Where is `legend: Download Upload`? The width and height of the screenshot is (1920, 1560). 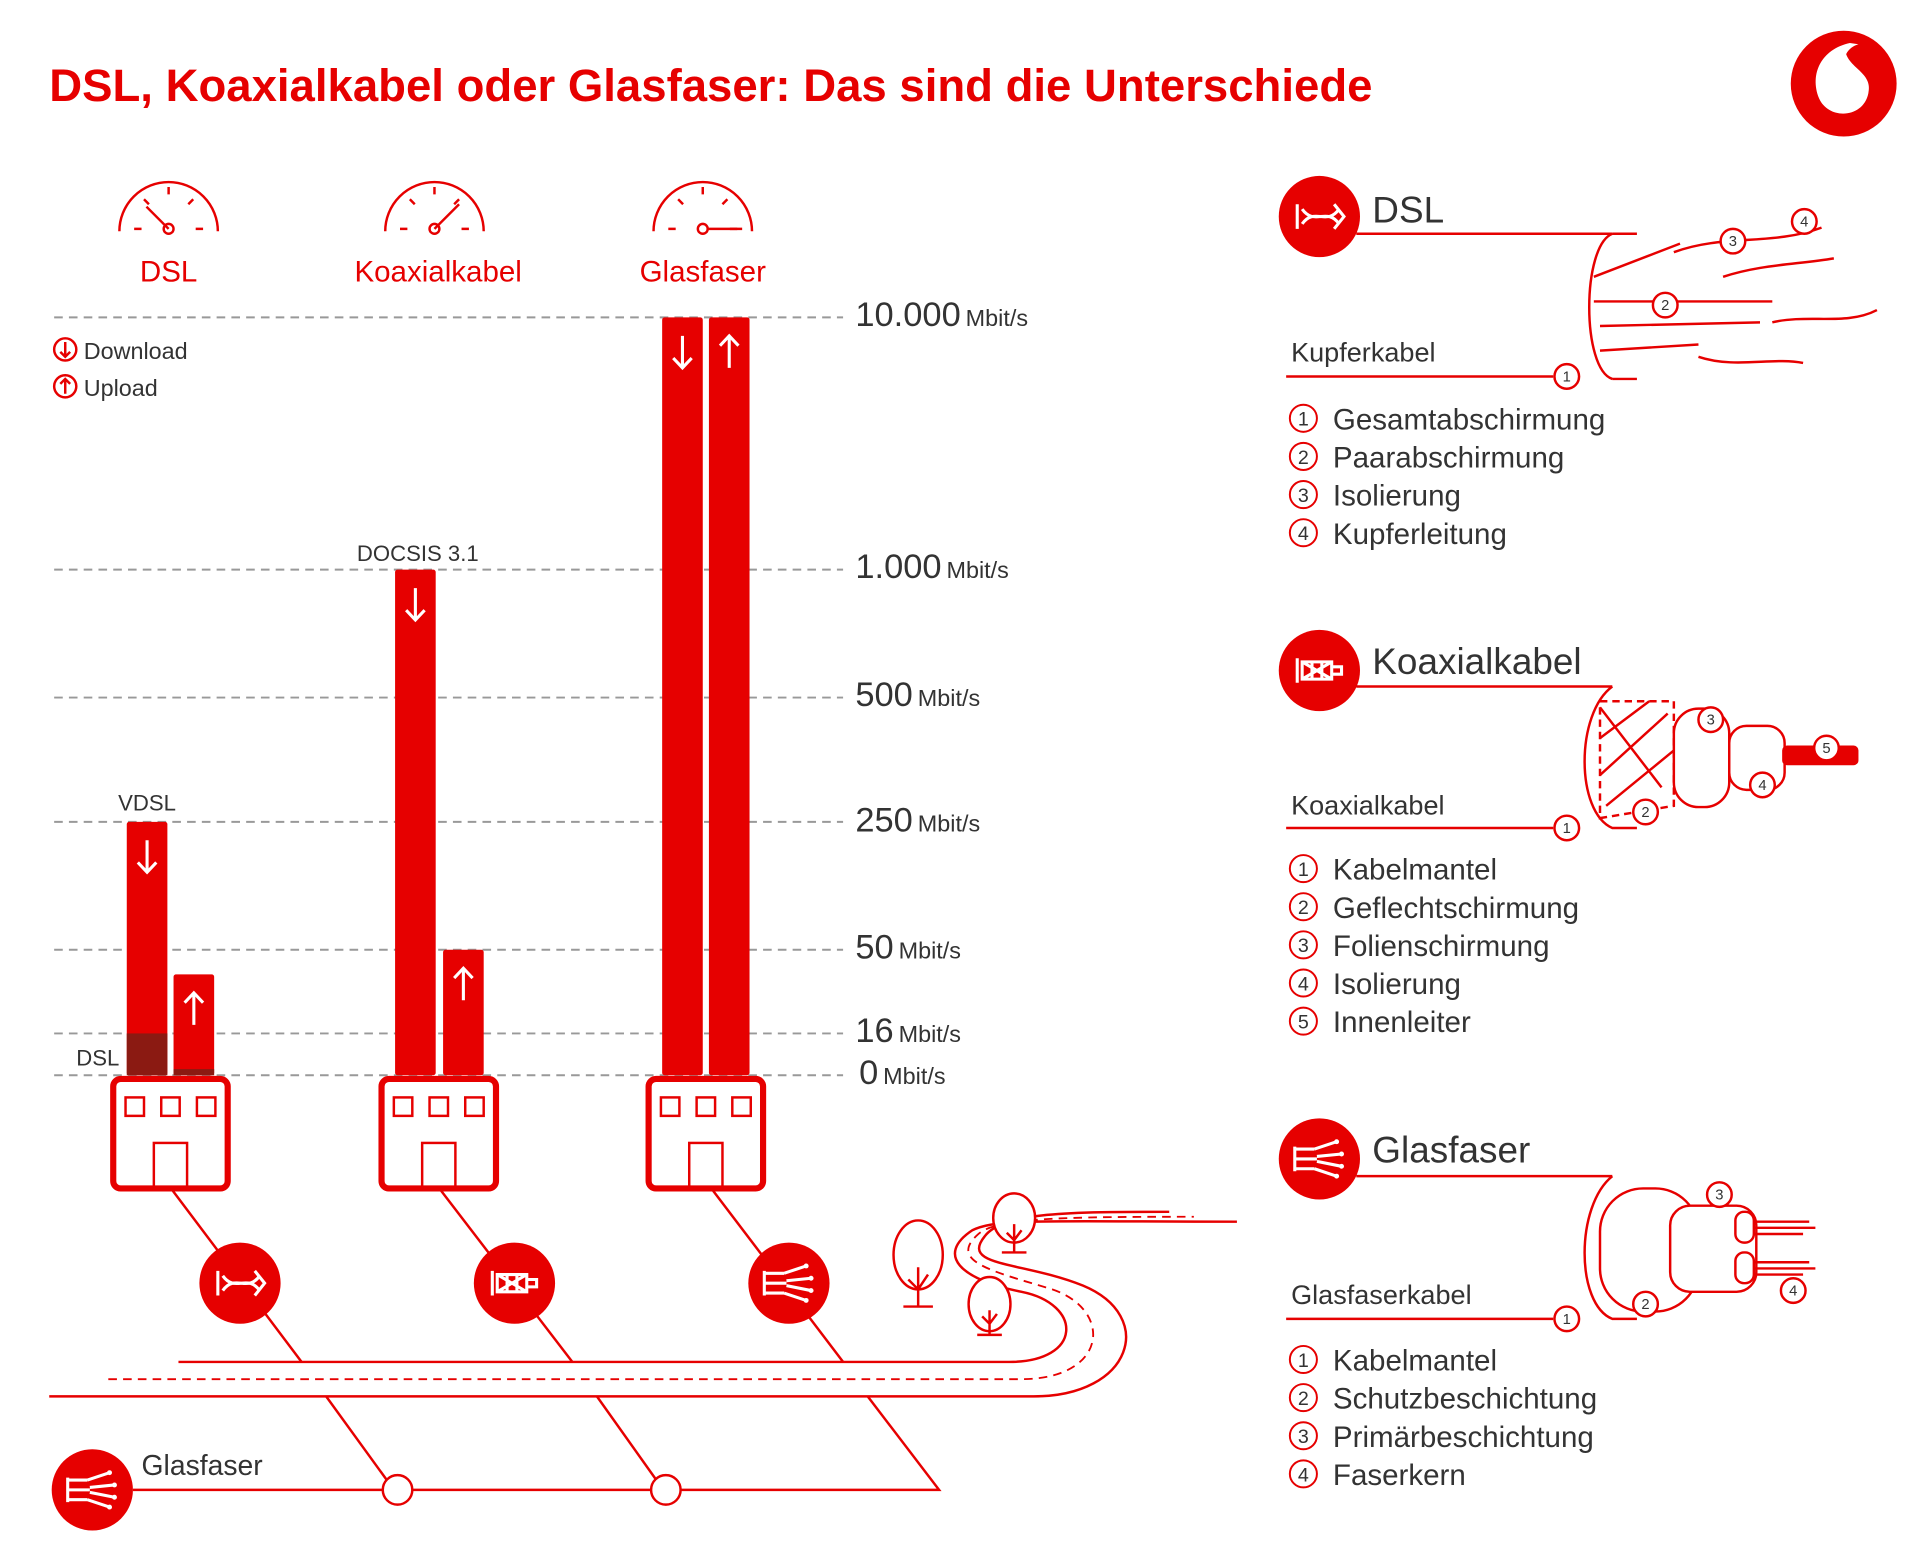
legend: Download Upload is located at coordinates (120, 369).